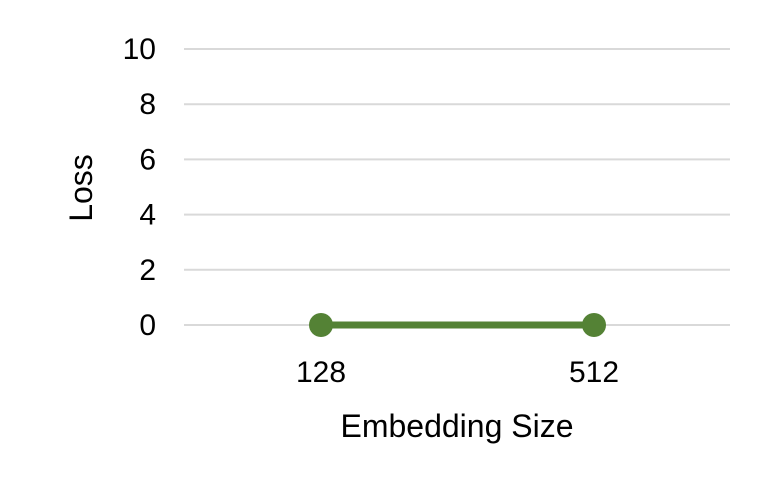 This screenshot has height=501, width=780. I want to click on y-tick-label: 6, so click(147, 159).